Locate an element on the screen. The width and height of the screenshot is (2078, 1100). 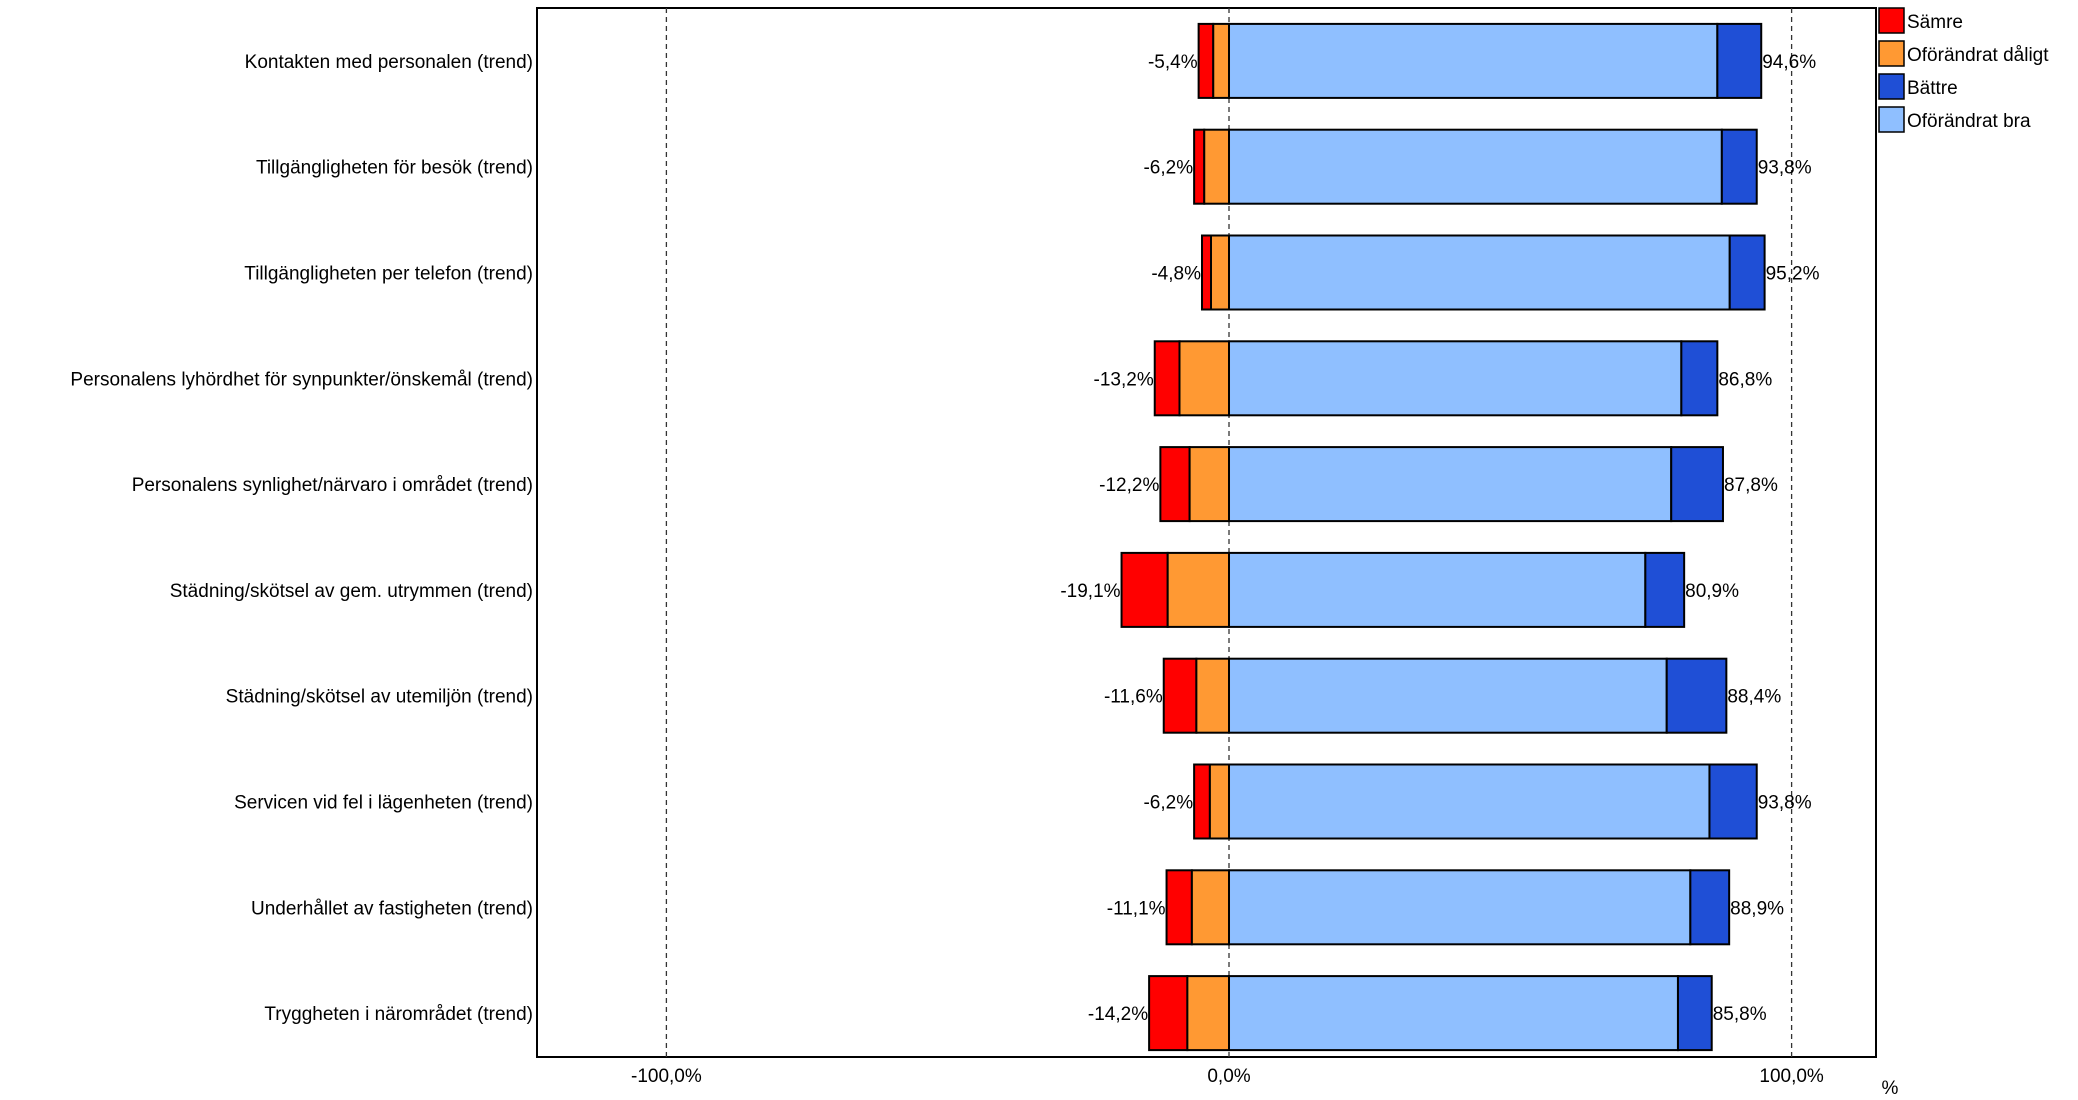
positive-total-label: 80,9% is located at coordinates (1712, 591).